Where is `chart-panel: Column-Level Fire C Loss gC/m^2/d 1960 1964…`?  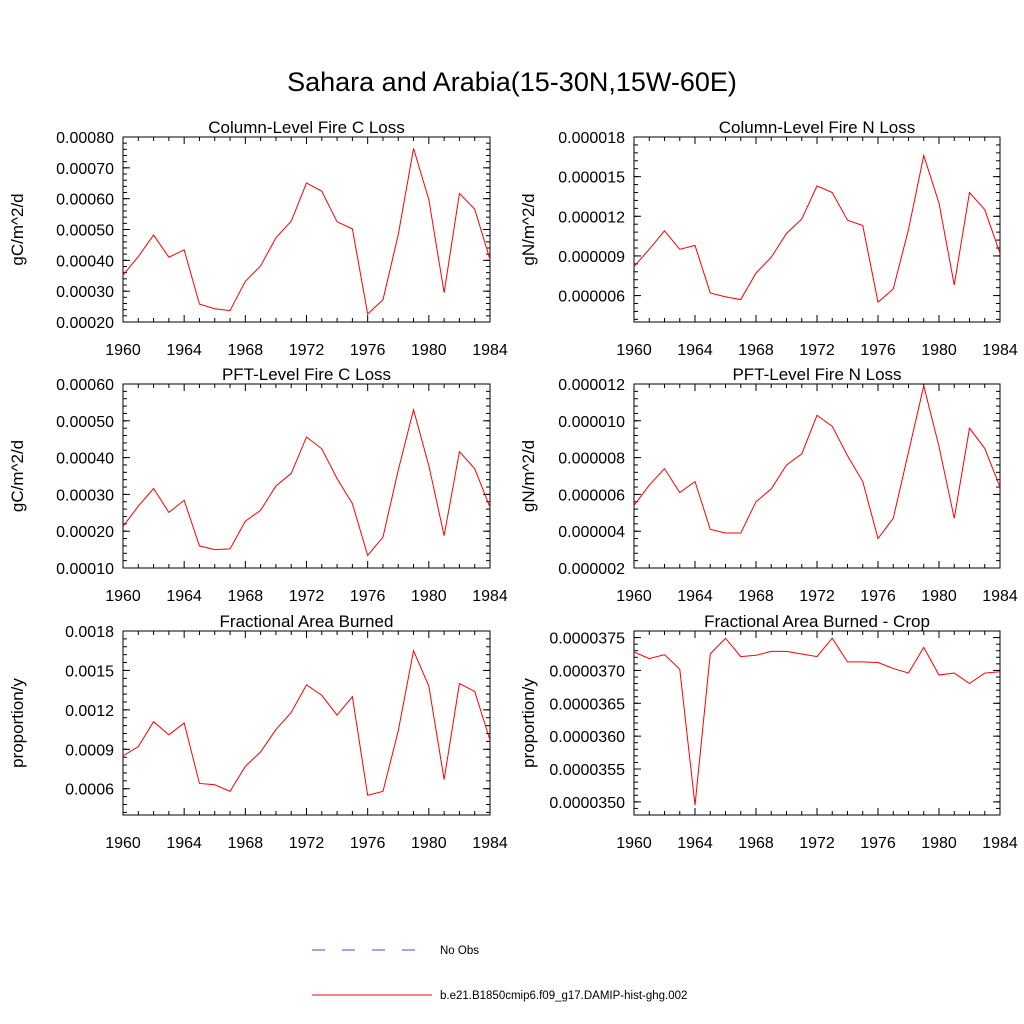
chart-panel: Column-Level Fire C Loss gC/m^2/d 1960 1964… is located at coordinates (258, 238).